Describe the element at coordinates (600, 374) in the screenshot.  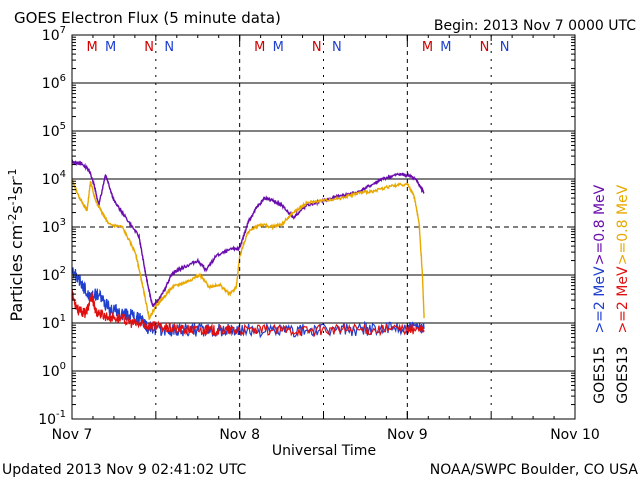
I see `legend-goes15-label: GOES15` at that location.